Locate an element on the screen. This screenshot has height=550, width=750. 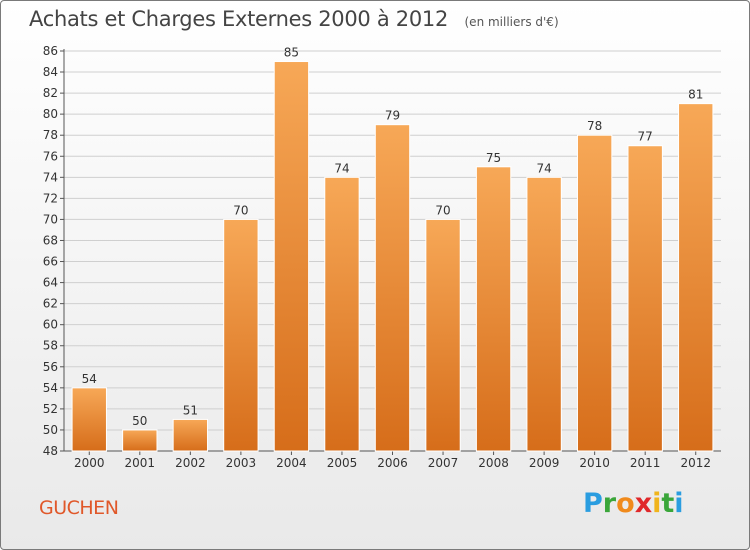
bar-2002 is located at coordinates (190, 435).